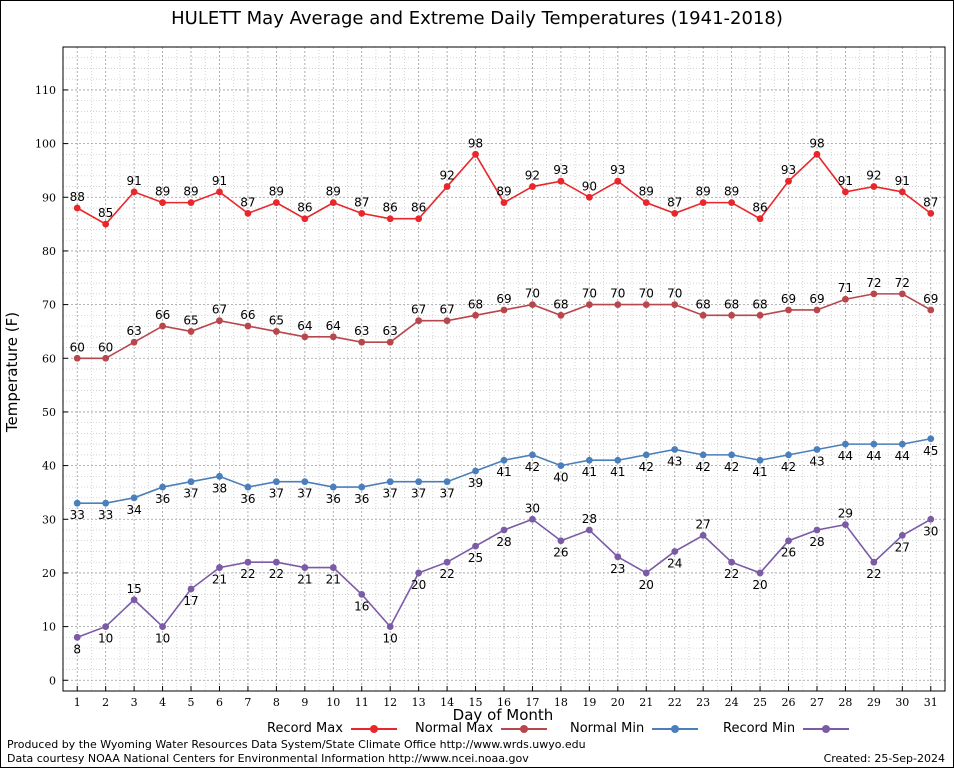 The image size is (954, 768). What do you see at coordinates (475, 143) in the screenshot?
I see `data-label-record-max: 98` at bounding box center [475, 143].